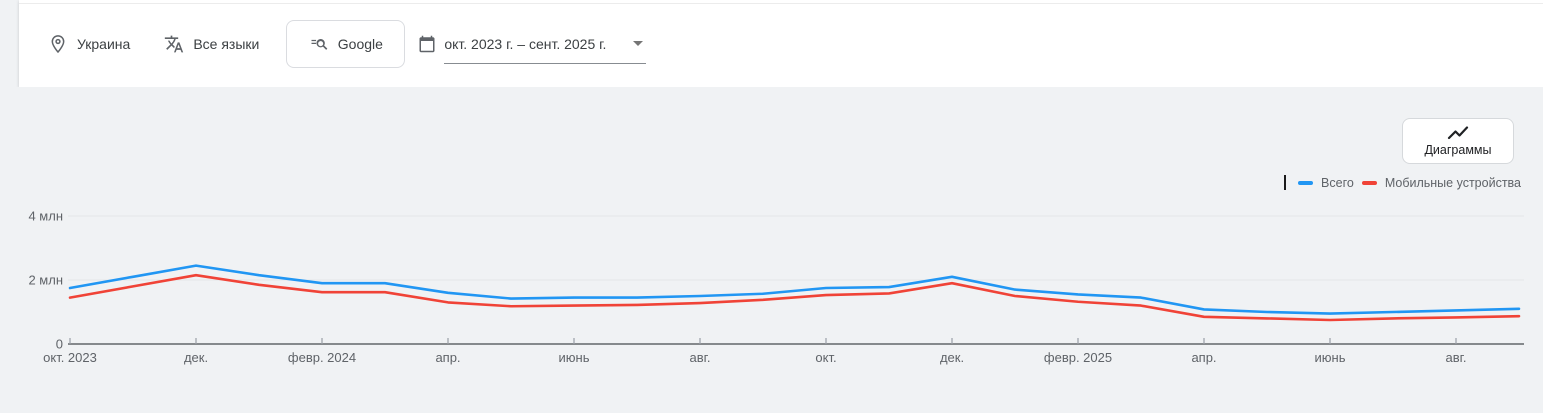 The image size is (1543, 413). Describe the element at coordinates (427, 44) in the screenshot. I see `calendar-icon` at that location.